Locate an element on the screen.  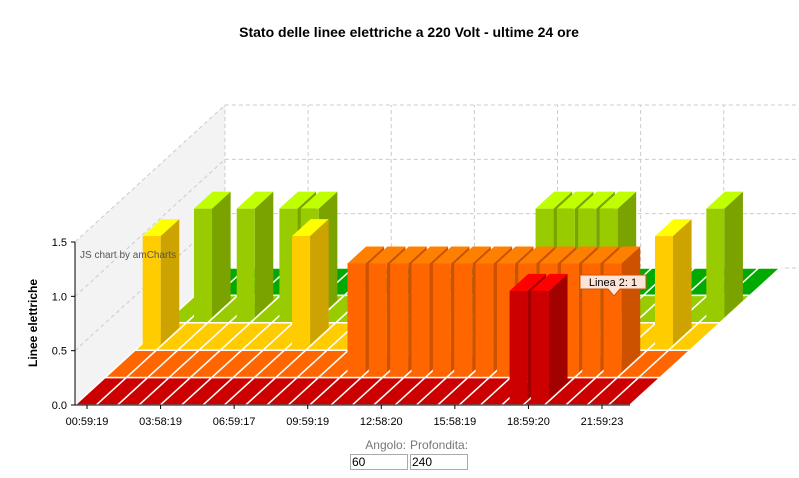
tooltip-text: Linea 2: 1 is located at coordinates (613, 283).